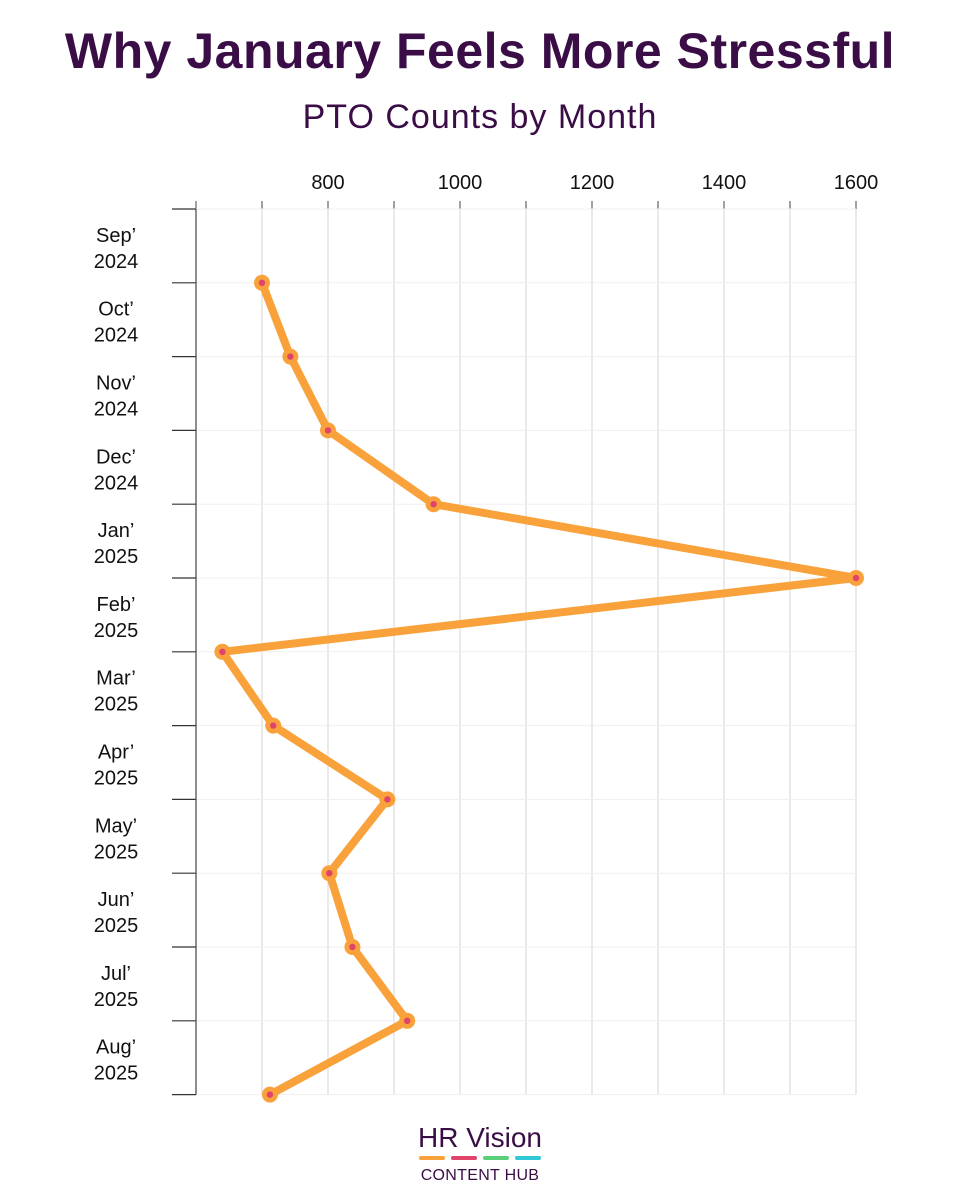 This screenshot has width=960, height=1200. Describe the element at coordinates (480, 1137) in the screenshot. I see `logo-name: HR Vision` at that location.